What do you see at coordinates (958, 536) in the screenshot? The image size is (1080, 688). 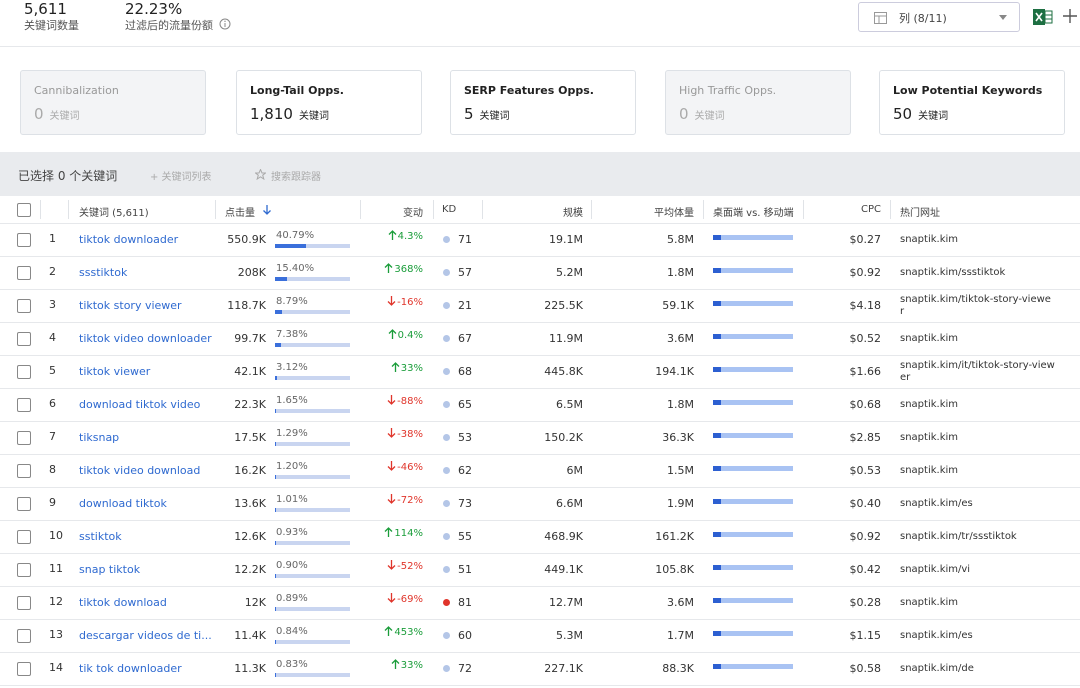 I see `top-url: snaptik.kim/tr/ssstiktok` at bounding box center [958, 536].